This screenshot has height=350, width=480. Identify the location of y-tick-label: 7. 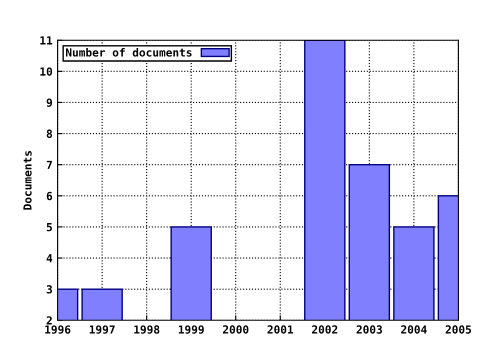
(49, 164).